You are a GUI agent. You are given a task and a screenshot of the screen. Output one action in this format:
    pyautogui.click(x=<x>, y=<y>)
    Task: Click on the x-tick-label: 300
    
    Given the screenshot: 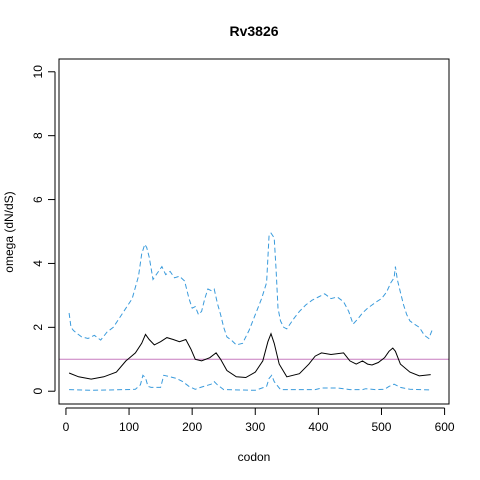 What is the action you would take?
    pyautogui.click(x=255, y=427)
    